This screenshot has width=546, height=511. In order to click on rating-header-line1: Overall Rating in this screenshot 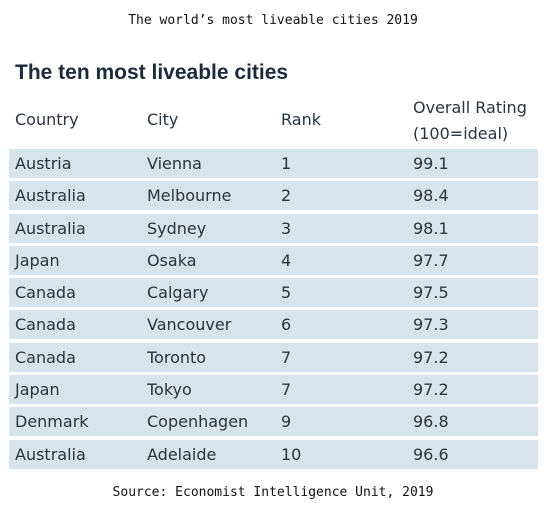, I will do `click(470, 107)`.